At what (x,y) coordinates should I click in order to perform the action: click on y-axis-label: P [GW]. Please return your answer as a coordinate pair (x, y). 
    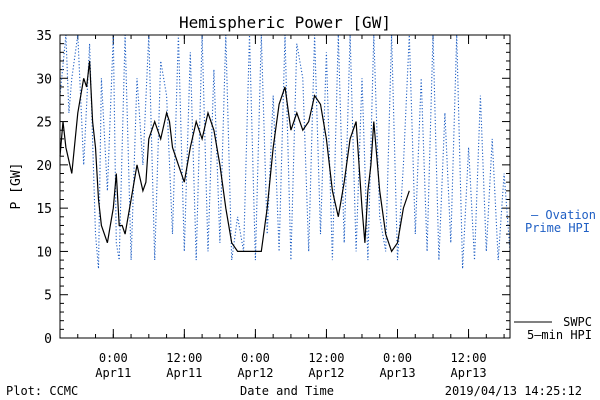
    Looking at the image, I should click on (16, 186).